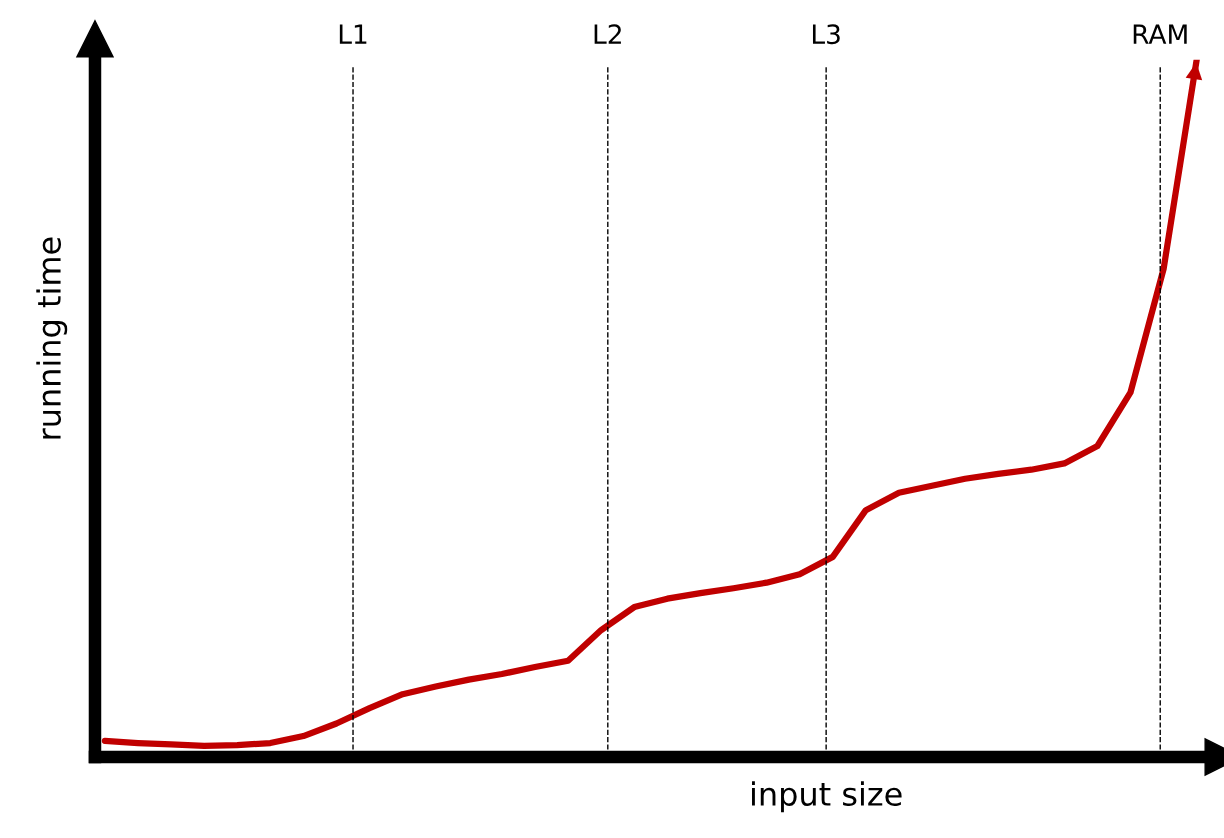  Describe the element at coordinates (827, 797) in the screenshot. I see `x-axis-title: input size` at that location.